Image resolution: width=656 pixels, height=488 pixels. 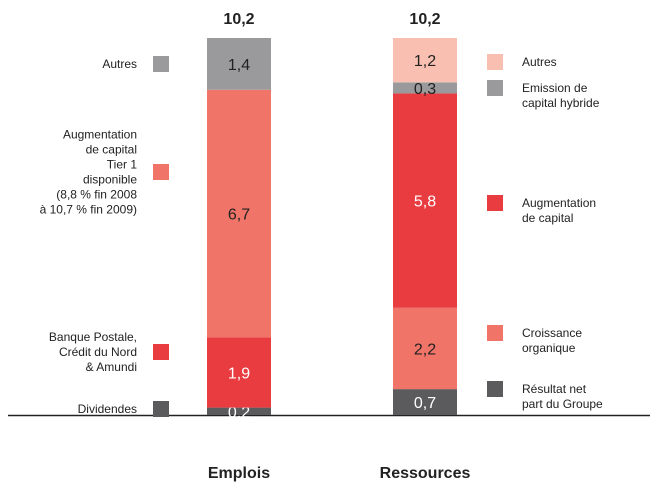 I want to click on value-label: 1,4, so click(x=239, y=65).